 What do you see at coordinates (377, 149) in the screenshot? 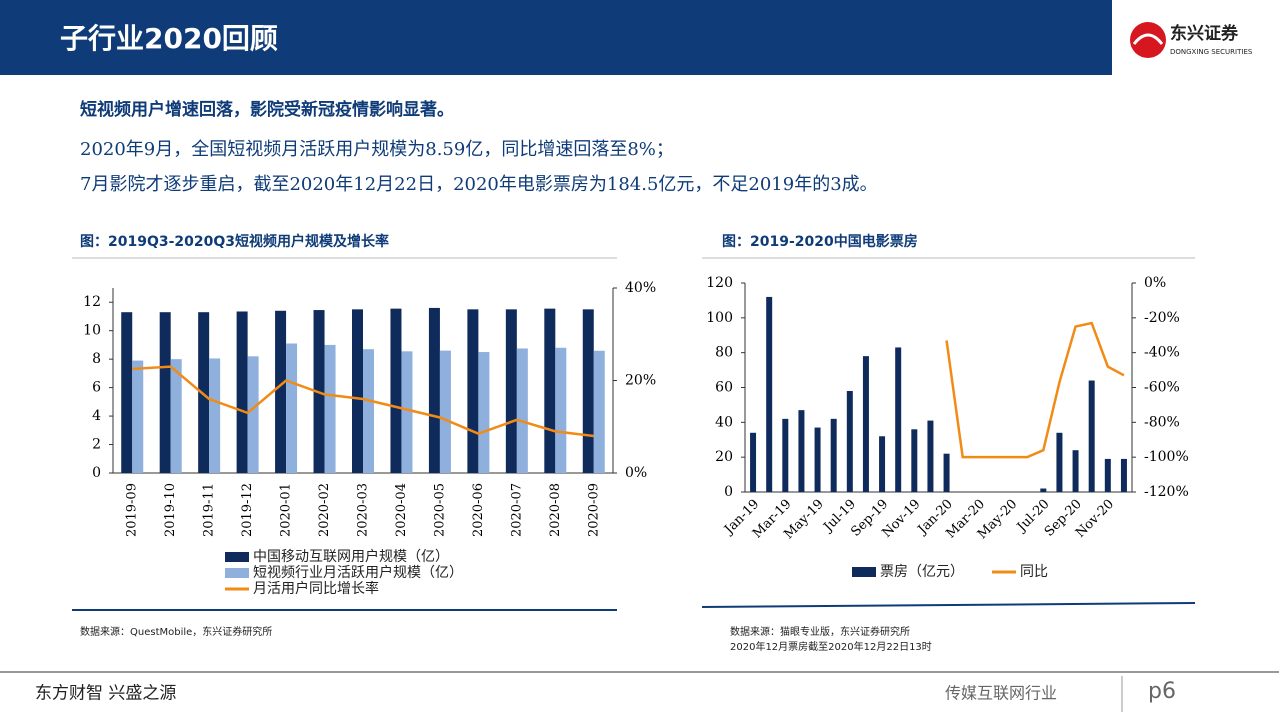
I see `summary-line: 2020年9月，全国短视频月活跃用户规模为8.59亿，同比增速回落至8%；` at bounding box center [377, 149].